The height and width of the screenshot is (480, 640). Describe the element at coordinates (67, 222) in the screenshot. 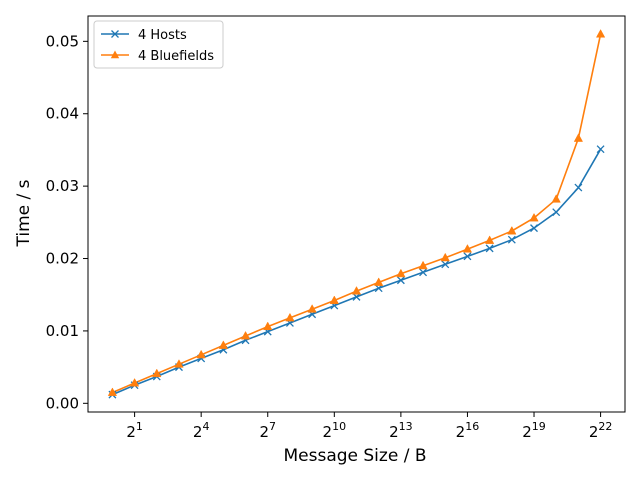

I see `y-axis-ticks: 0.00 0.01 0.02 0.03 0.04 0.05` at that location.